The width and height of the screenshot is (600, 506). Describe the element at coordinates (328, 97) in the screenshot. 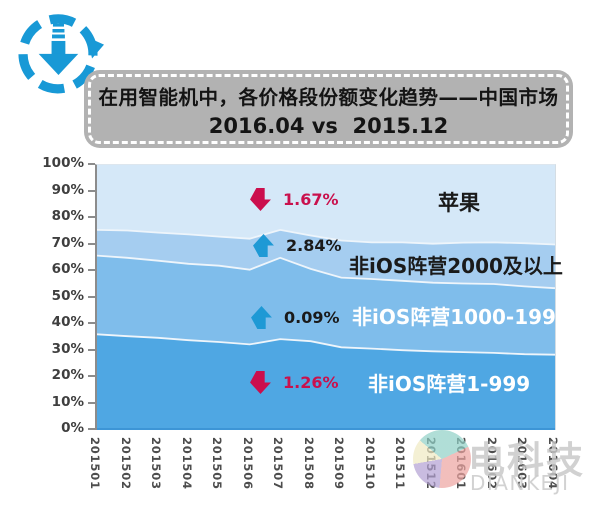

I see `chart-title: 在用智能机中，各价格段份额变化趋势——中国市场` at that location.